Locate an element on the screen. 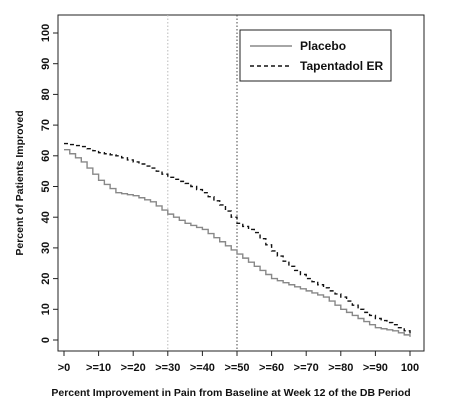 The image size is (450, 412). x-tick-label-10: >=10 is located at coordinates (98, 368).